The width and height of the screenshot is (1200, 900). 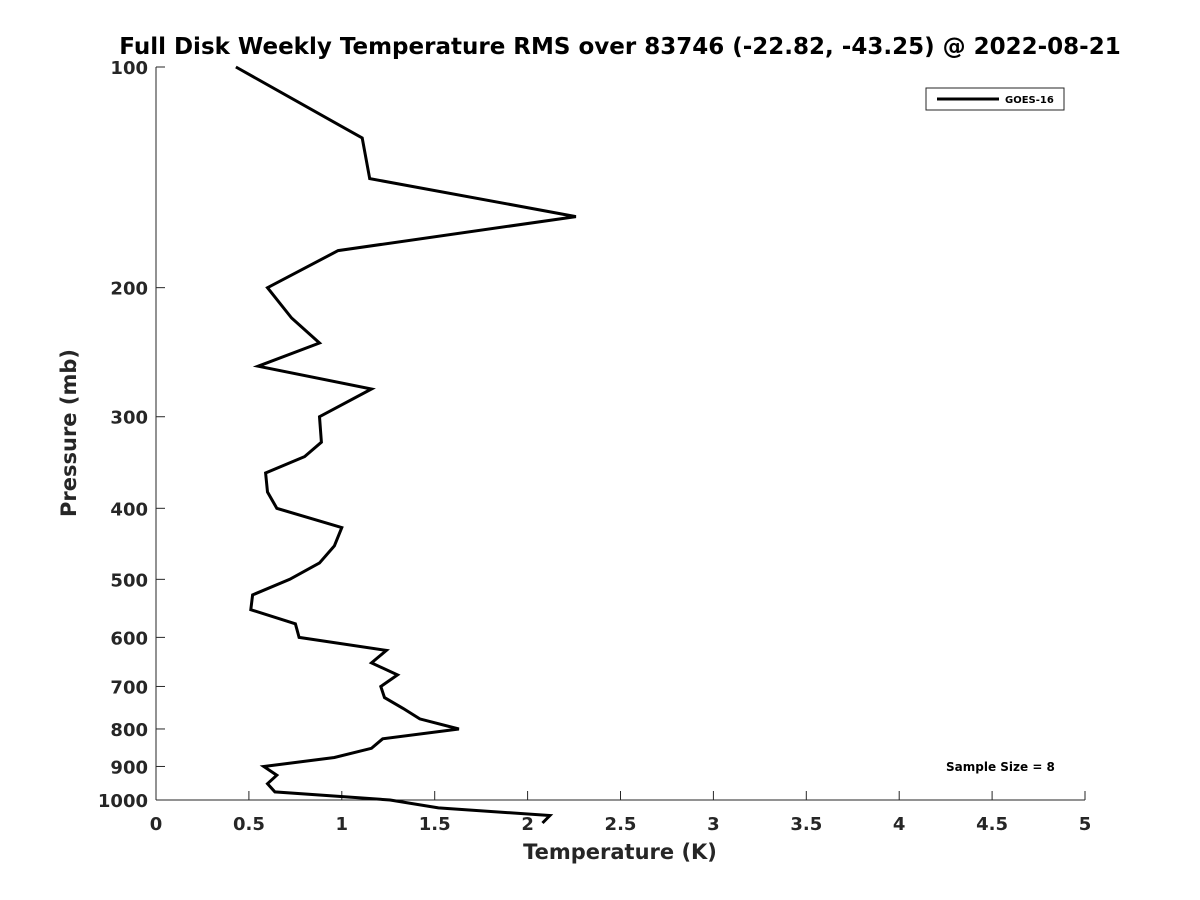 I want to click on y-tick-label: 900, so click(x=129, y=767).